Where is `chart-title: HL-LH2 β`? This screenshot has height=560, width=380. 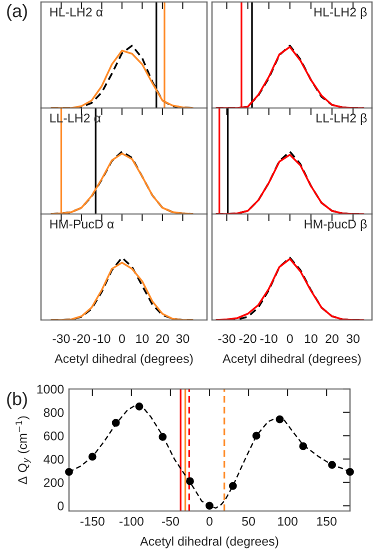 chart-title: HL-LH2 β is located at coordinates (340, 13).